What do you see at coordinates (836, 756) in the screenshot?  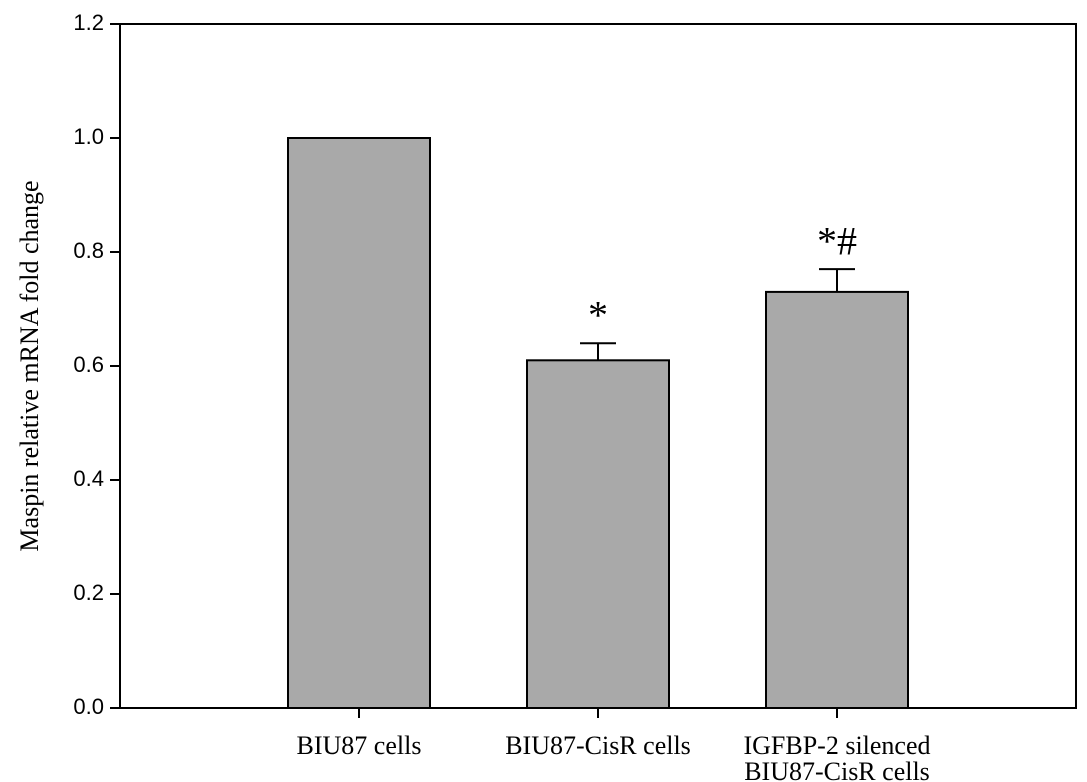 I see `x-tick-label: IGFBP-2 silenced BIU87-CisR cells` at bounding box center [836, 756].